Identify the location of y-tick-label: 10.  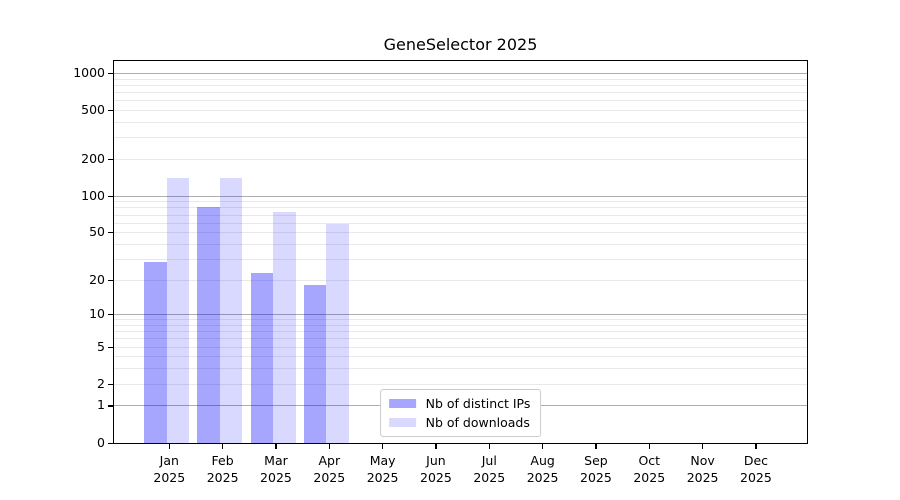
(97, 314).